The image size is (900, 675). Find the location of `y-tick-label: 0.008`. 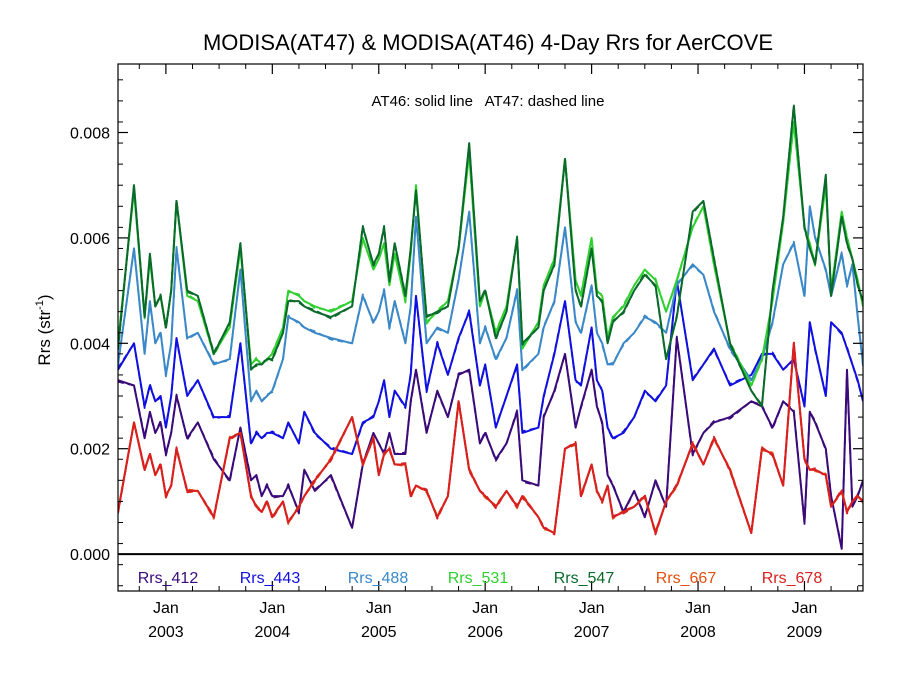

y-tick-label: 0.008 is located at coordinates (90, 134).